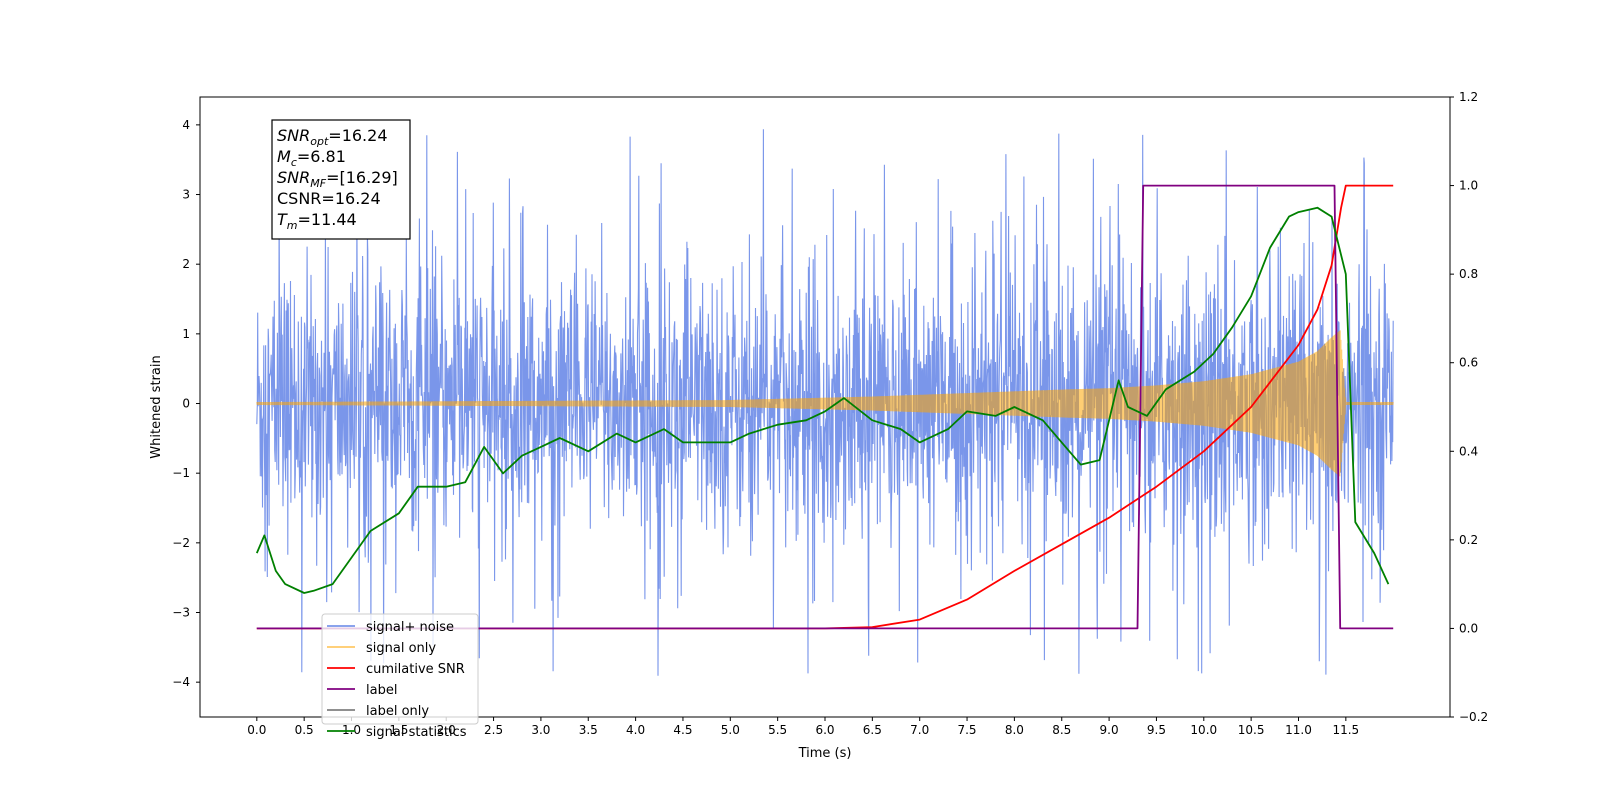 The height and width of the screenshot is (804, 1600). I want to click on legend-label: label, so click(381, 690).